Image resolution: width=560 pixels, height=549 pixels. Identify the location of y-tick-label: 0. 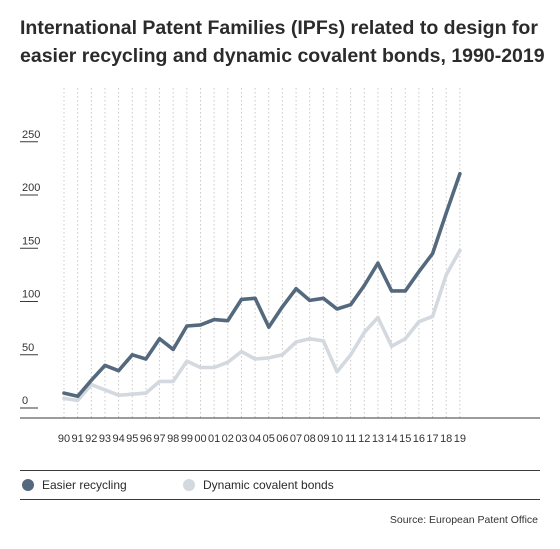
(25, 401).